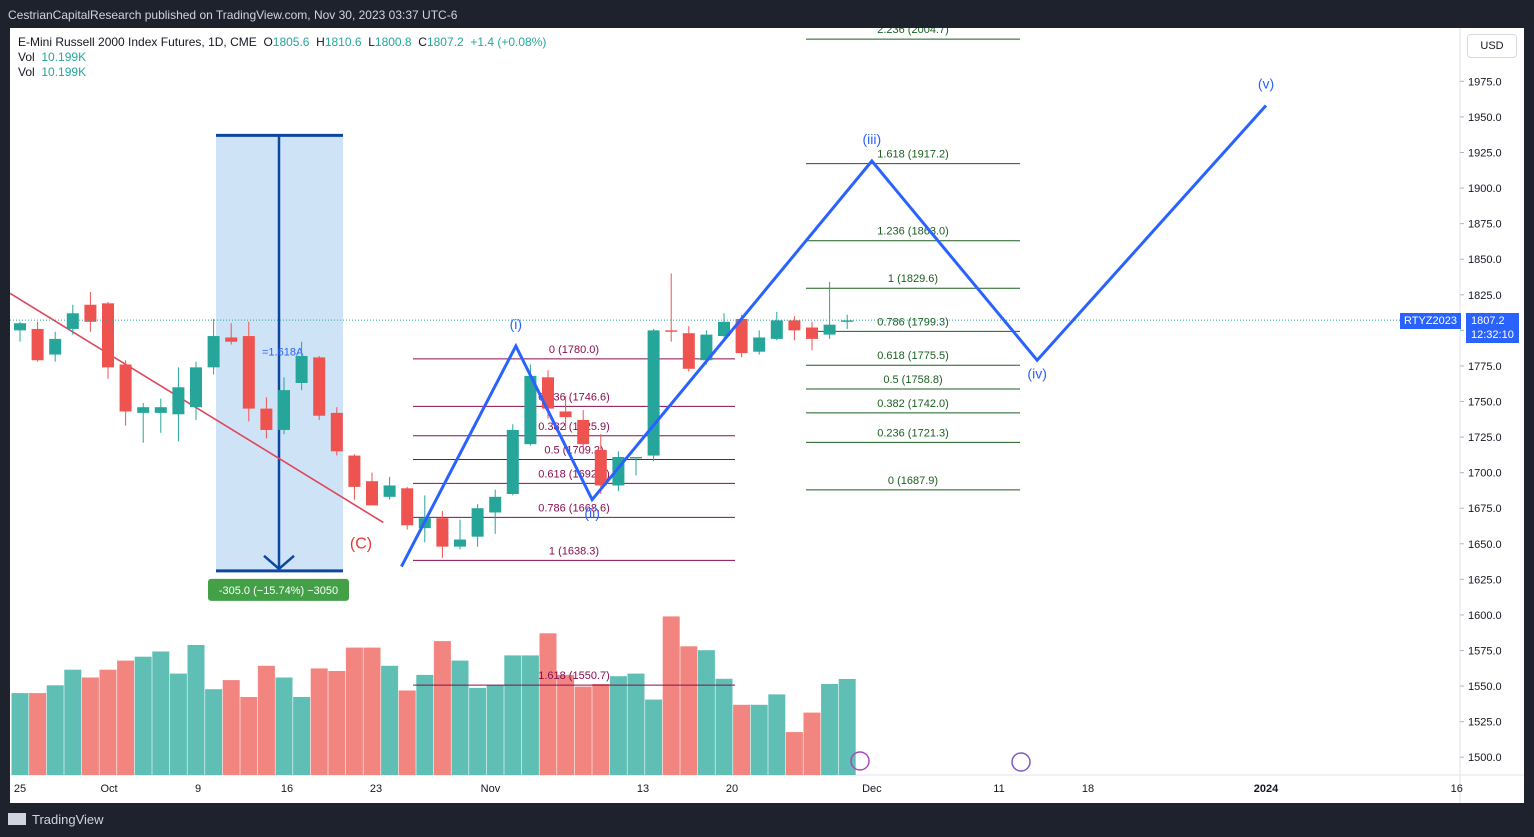  I want to click on fib-left-label: 1.618 (1550.7), so click(574, 676).